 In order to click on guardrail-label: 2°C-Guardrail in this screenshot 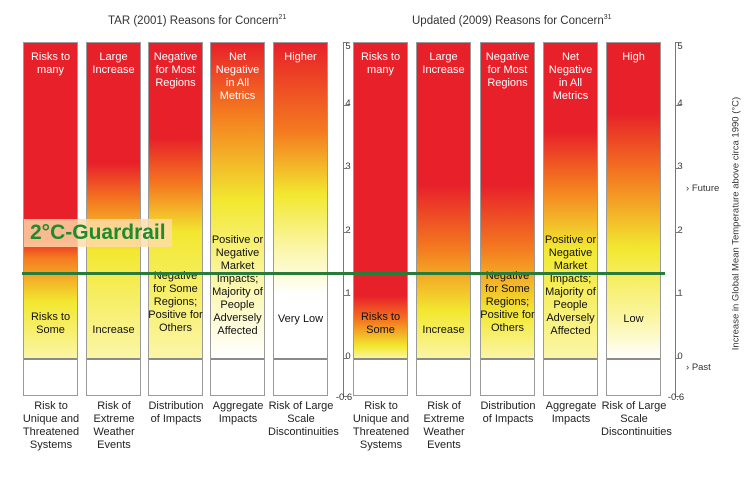, I will do `click(98, 233)`.